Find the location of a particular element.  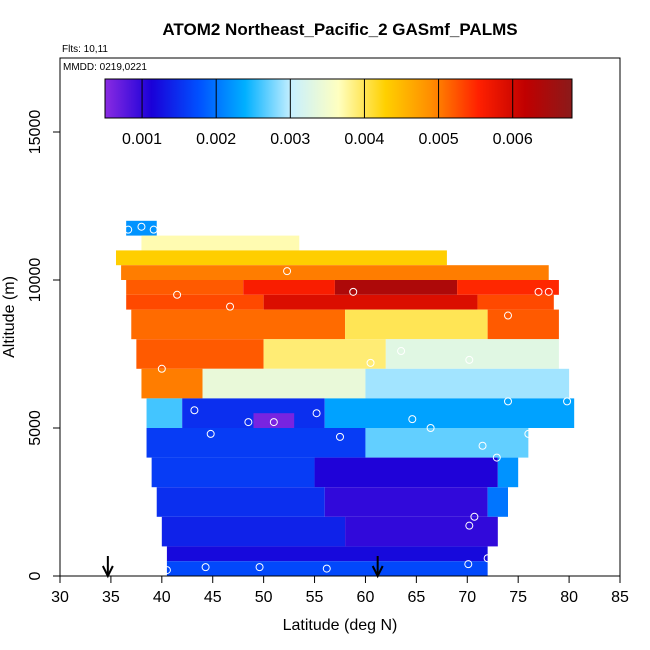

x-tick-label: 45 is located at coordinates (213, 597).